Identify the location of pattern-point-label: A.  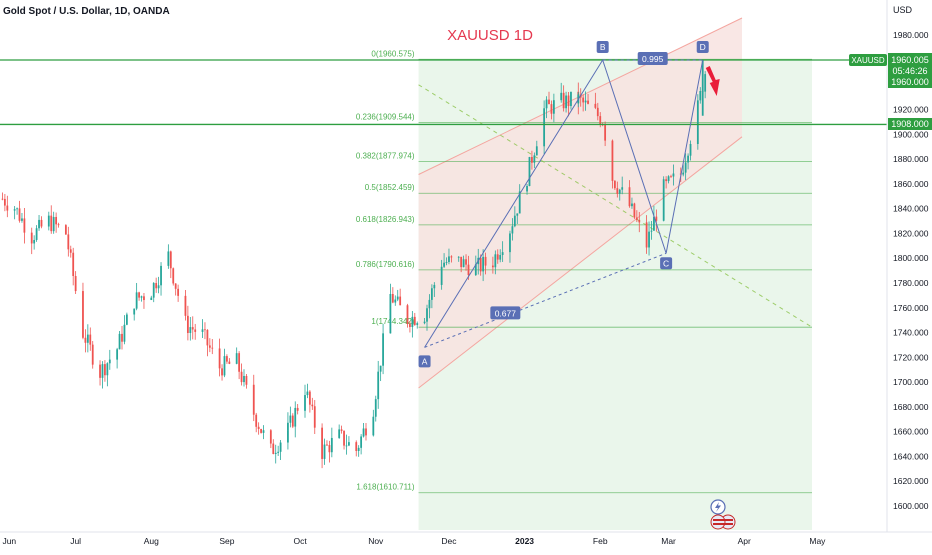
(425, 361).